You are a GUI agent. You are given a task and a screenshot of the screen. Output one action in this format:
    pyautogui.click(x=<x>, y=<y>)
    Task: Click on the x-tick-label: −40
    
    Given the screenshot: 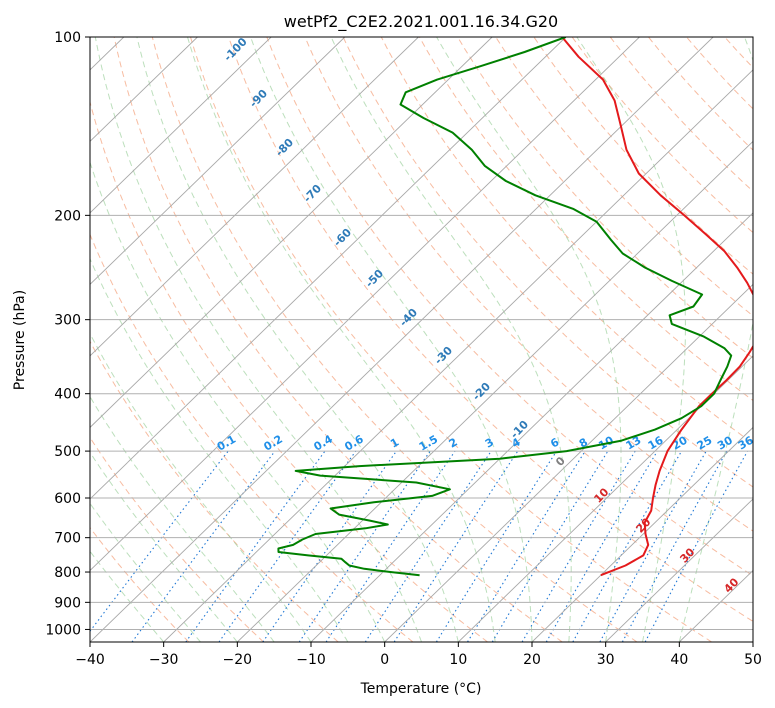 What is the action you would take?
    pyautogui.click(x=90, y=660)
    